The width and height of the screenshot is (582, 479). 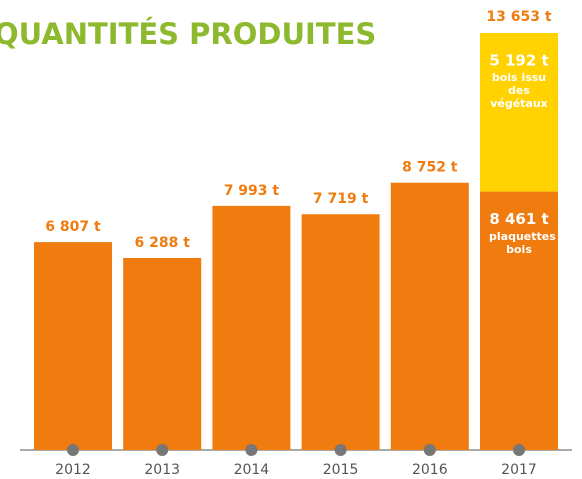 I want to click on x-tick-label: 2015, so click(x=341, y=470).